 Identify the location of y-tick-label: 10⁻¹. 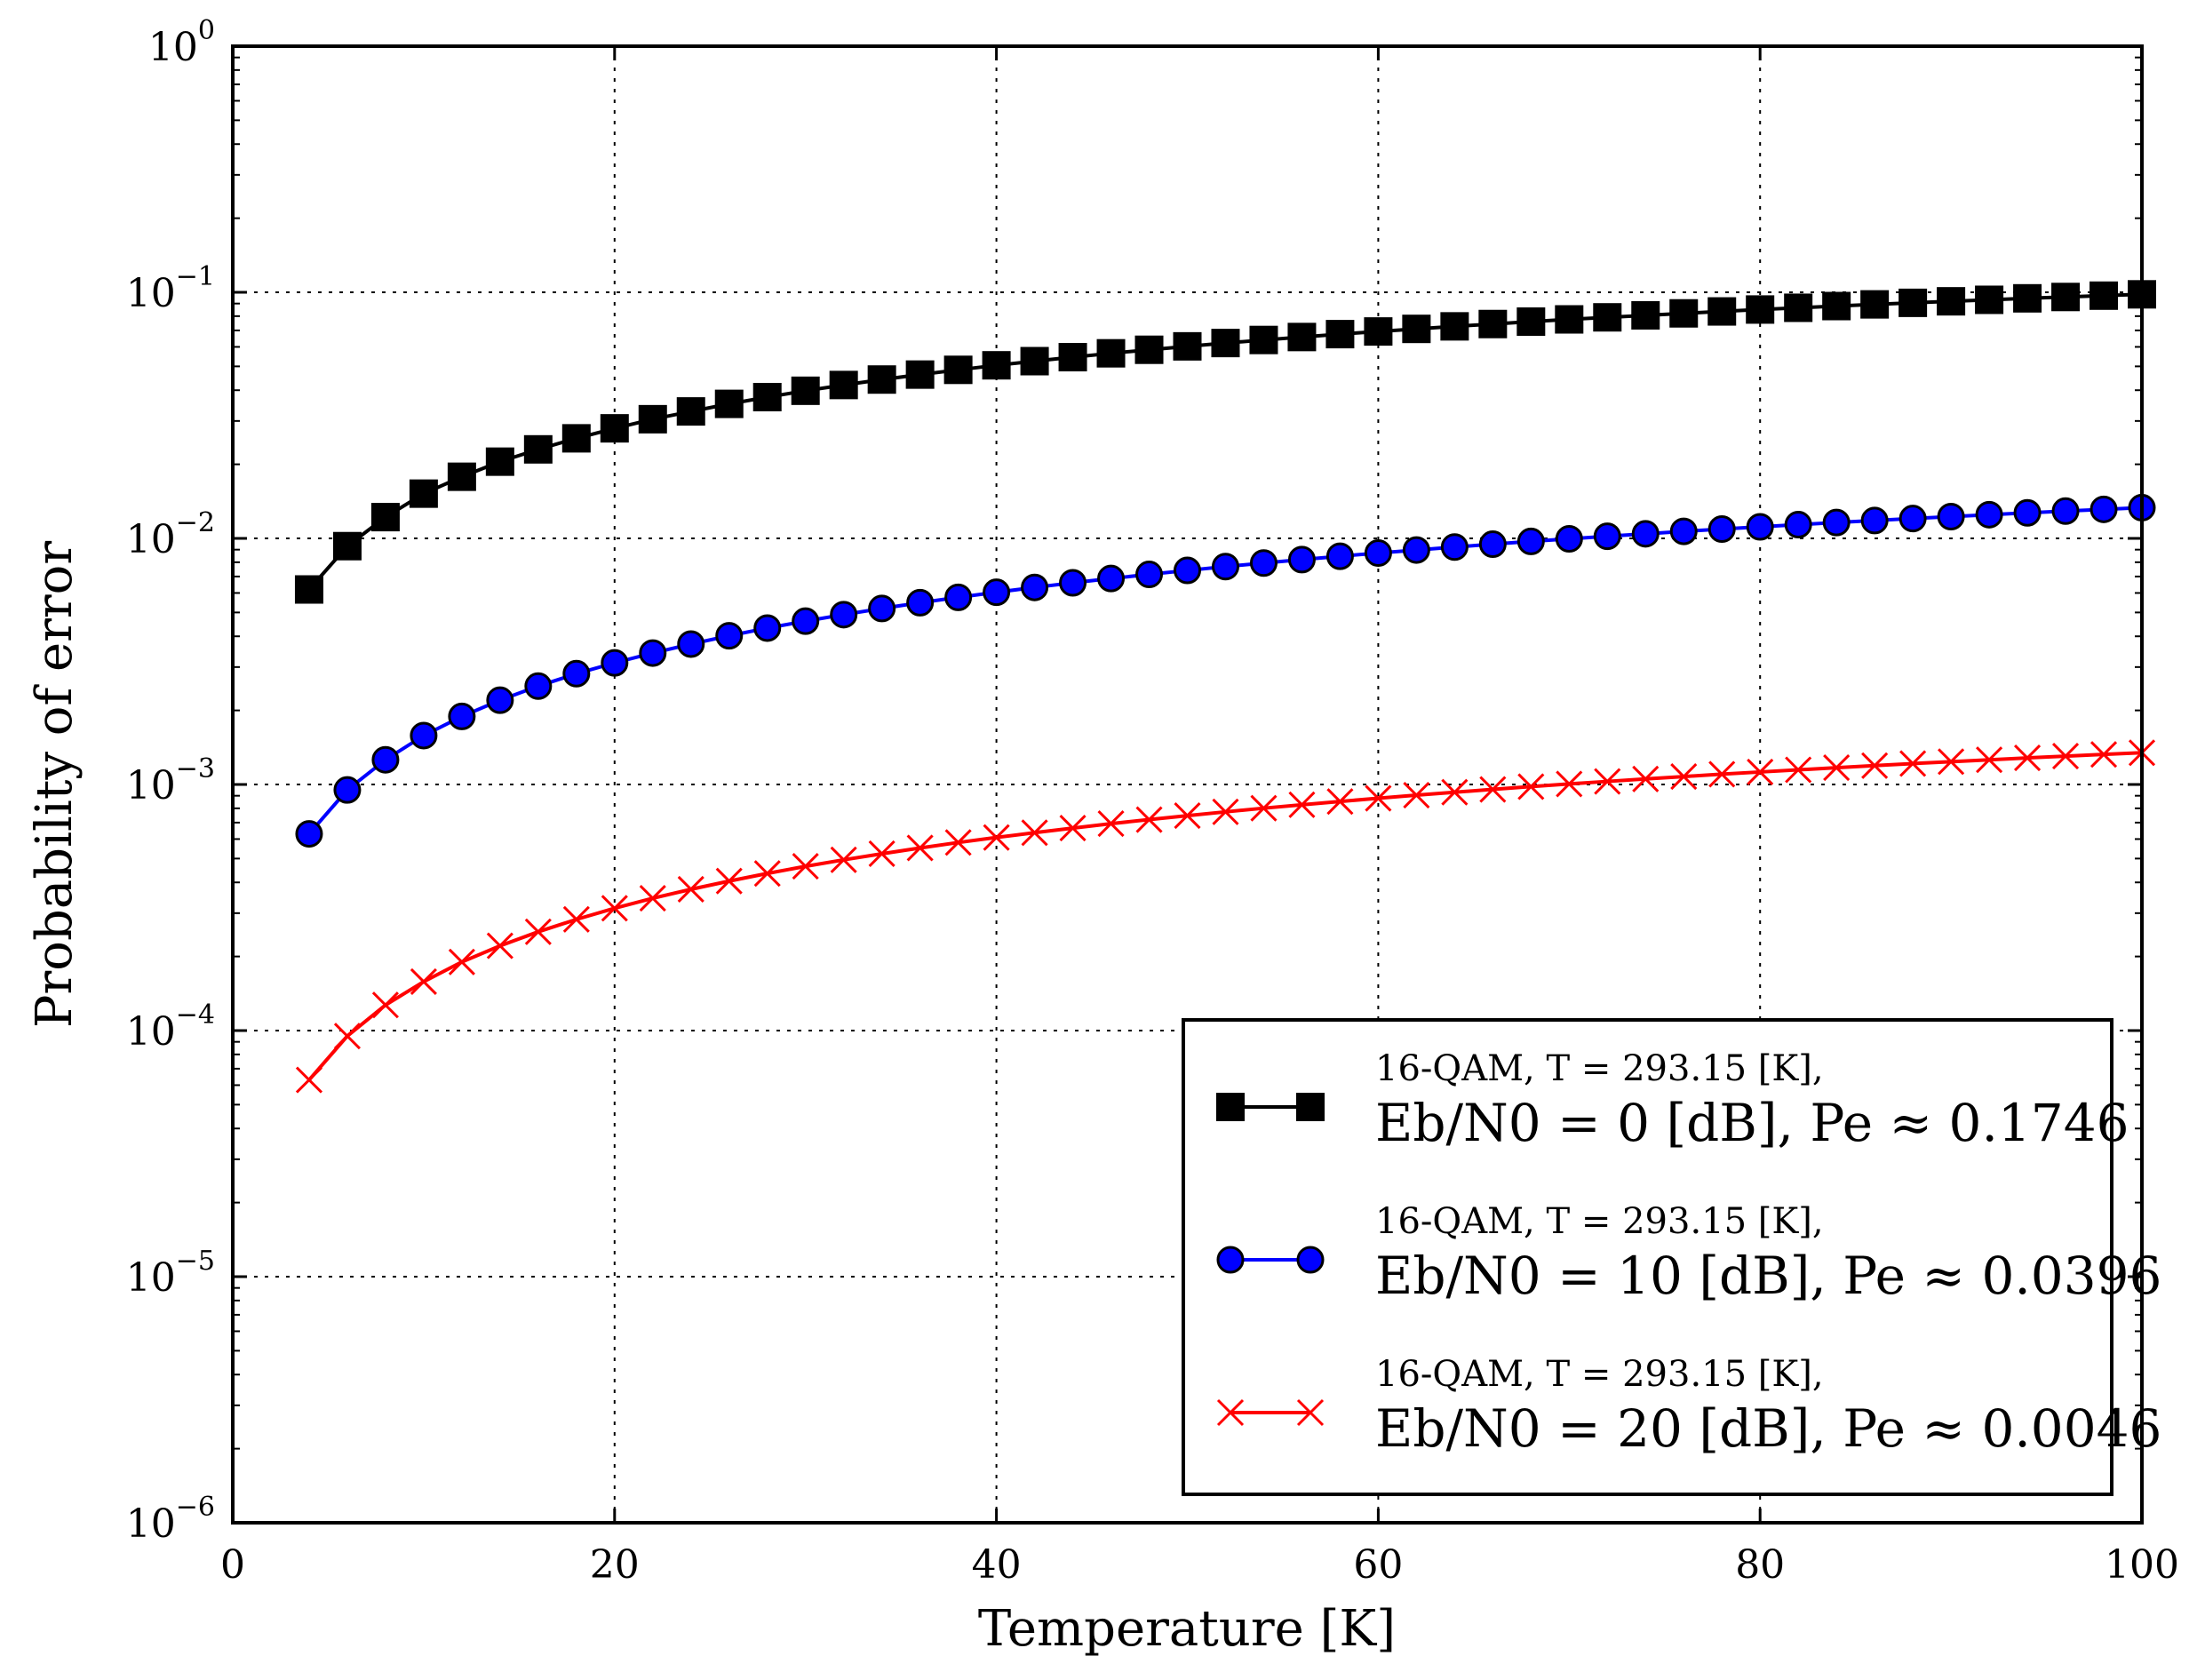
(170, 288).